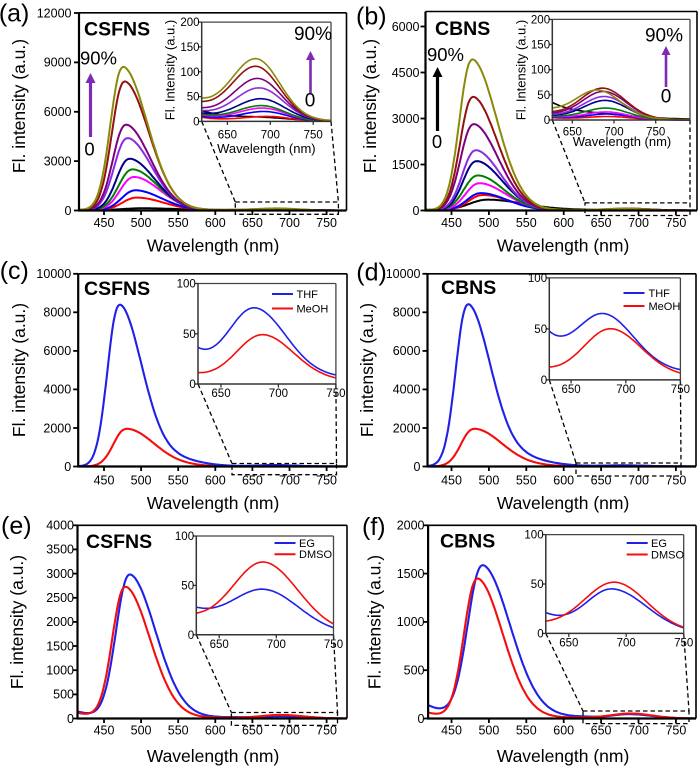  What do you see at coordinates (660, 294) in the screenshot?
I see `svg-text: THF` at bounding box center [660, 294].